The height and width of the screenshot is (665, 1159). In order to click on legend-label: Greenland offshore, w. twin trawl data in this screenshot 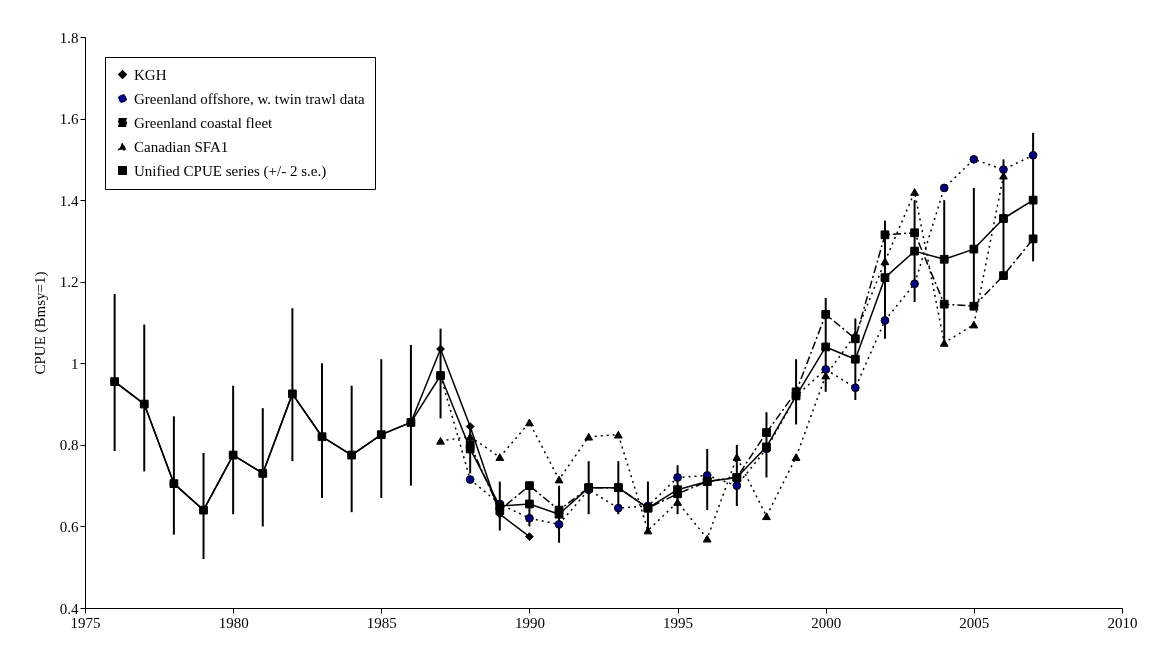, I will do `click(250, 98)`.